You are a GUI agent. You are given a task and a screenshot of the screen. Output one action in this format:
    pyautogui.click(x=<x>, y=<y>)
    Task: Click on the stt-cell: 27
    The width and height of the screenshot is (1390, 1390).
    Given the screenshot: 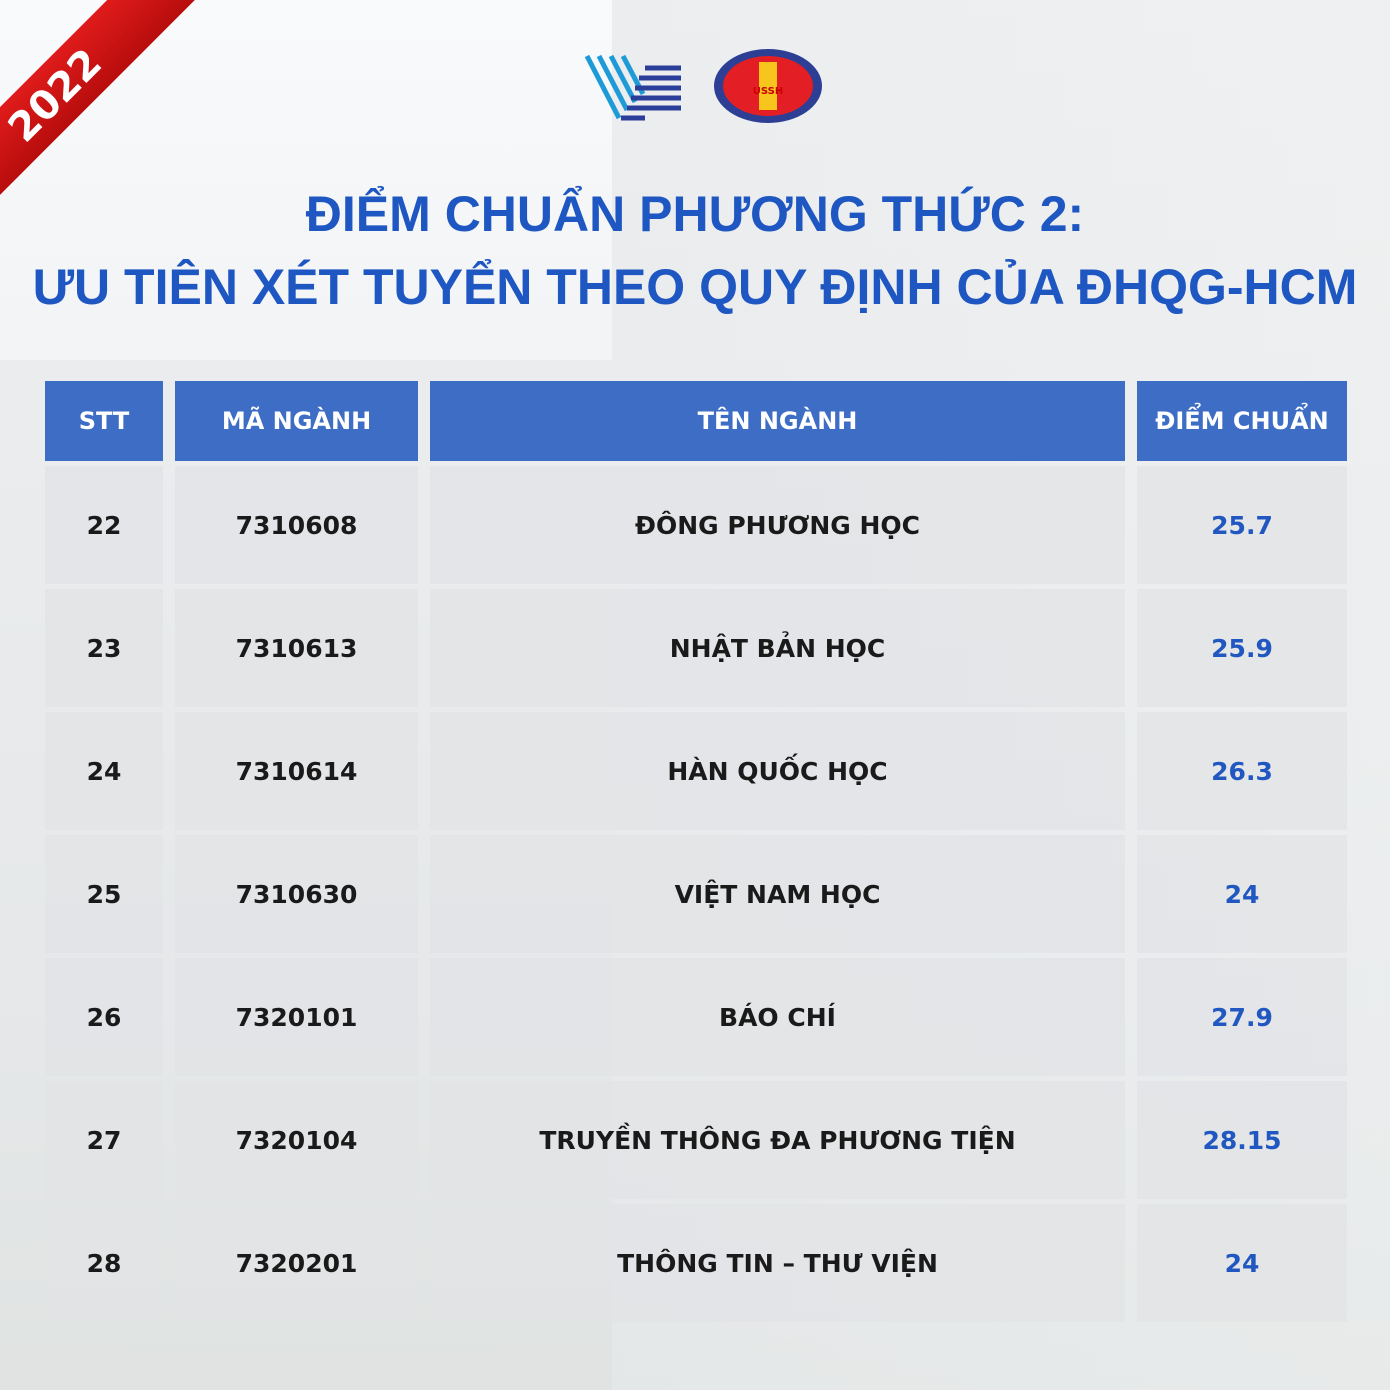 What is the action you would take?
    pyautogui.click(x=104, y=1140)
    